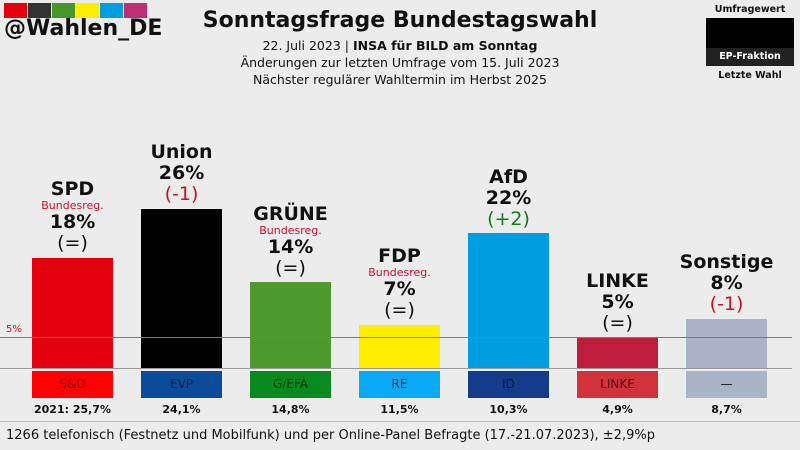  I want to click on bar-grüne, so click(290, 325).